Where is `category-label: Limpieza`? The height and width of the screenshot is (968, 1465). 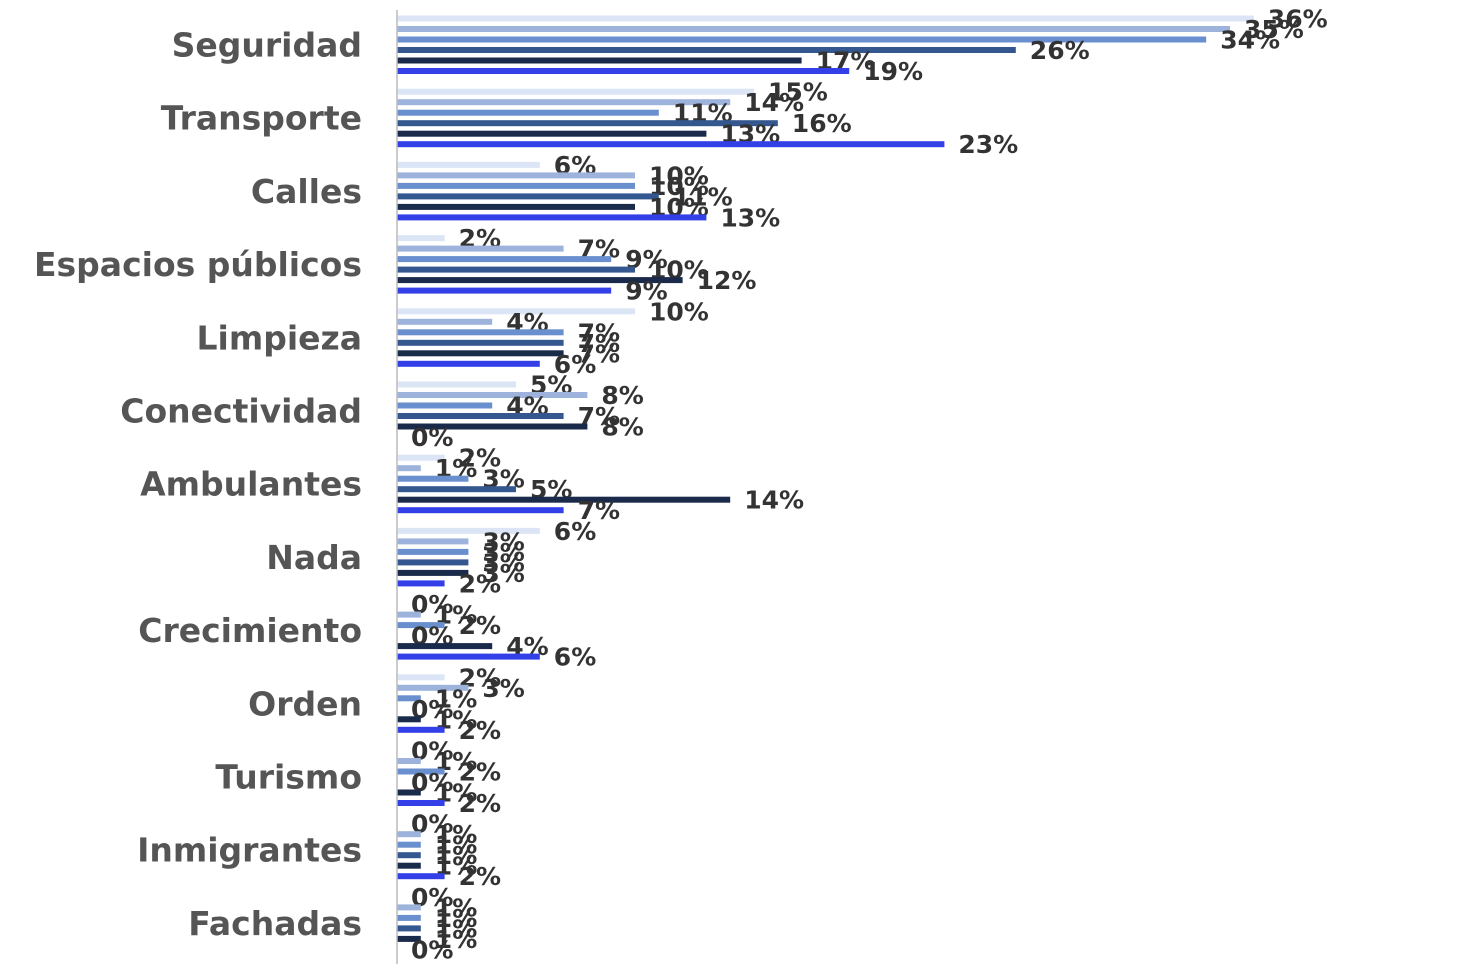
category-label: Limpieza is located at coordinates (279, 337).